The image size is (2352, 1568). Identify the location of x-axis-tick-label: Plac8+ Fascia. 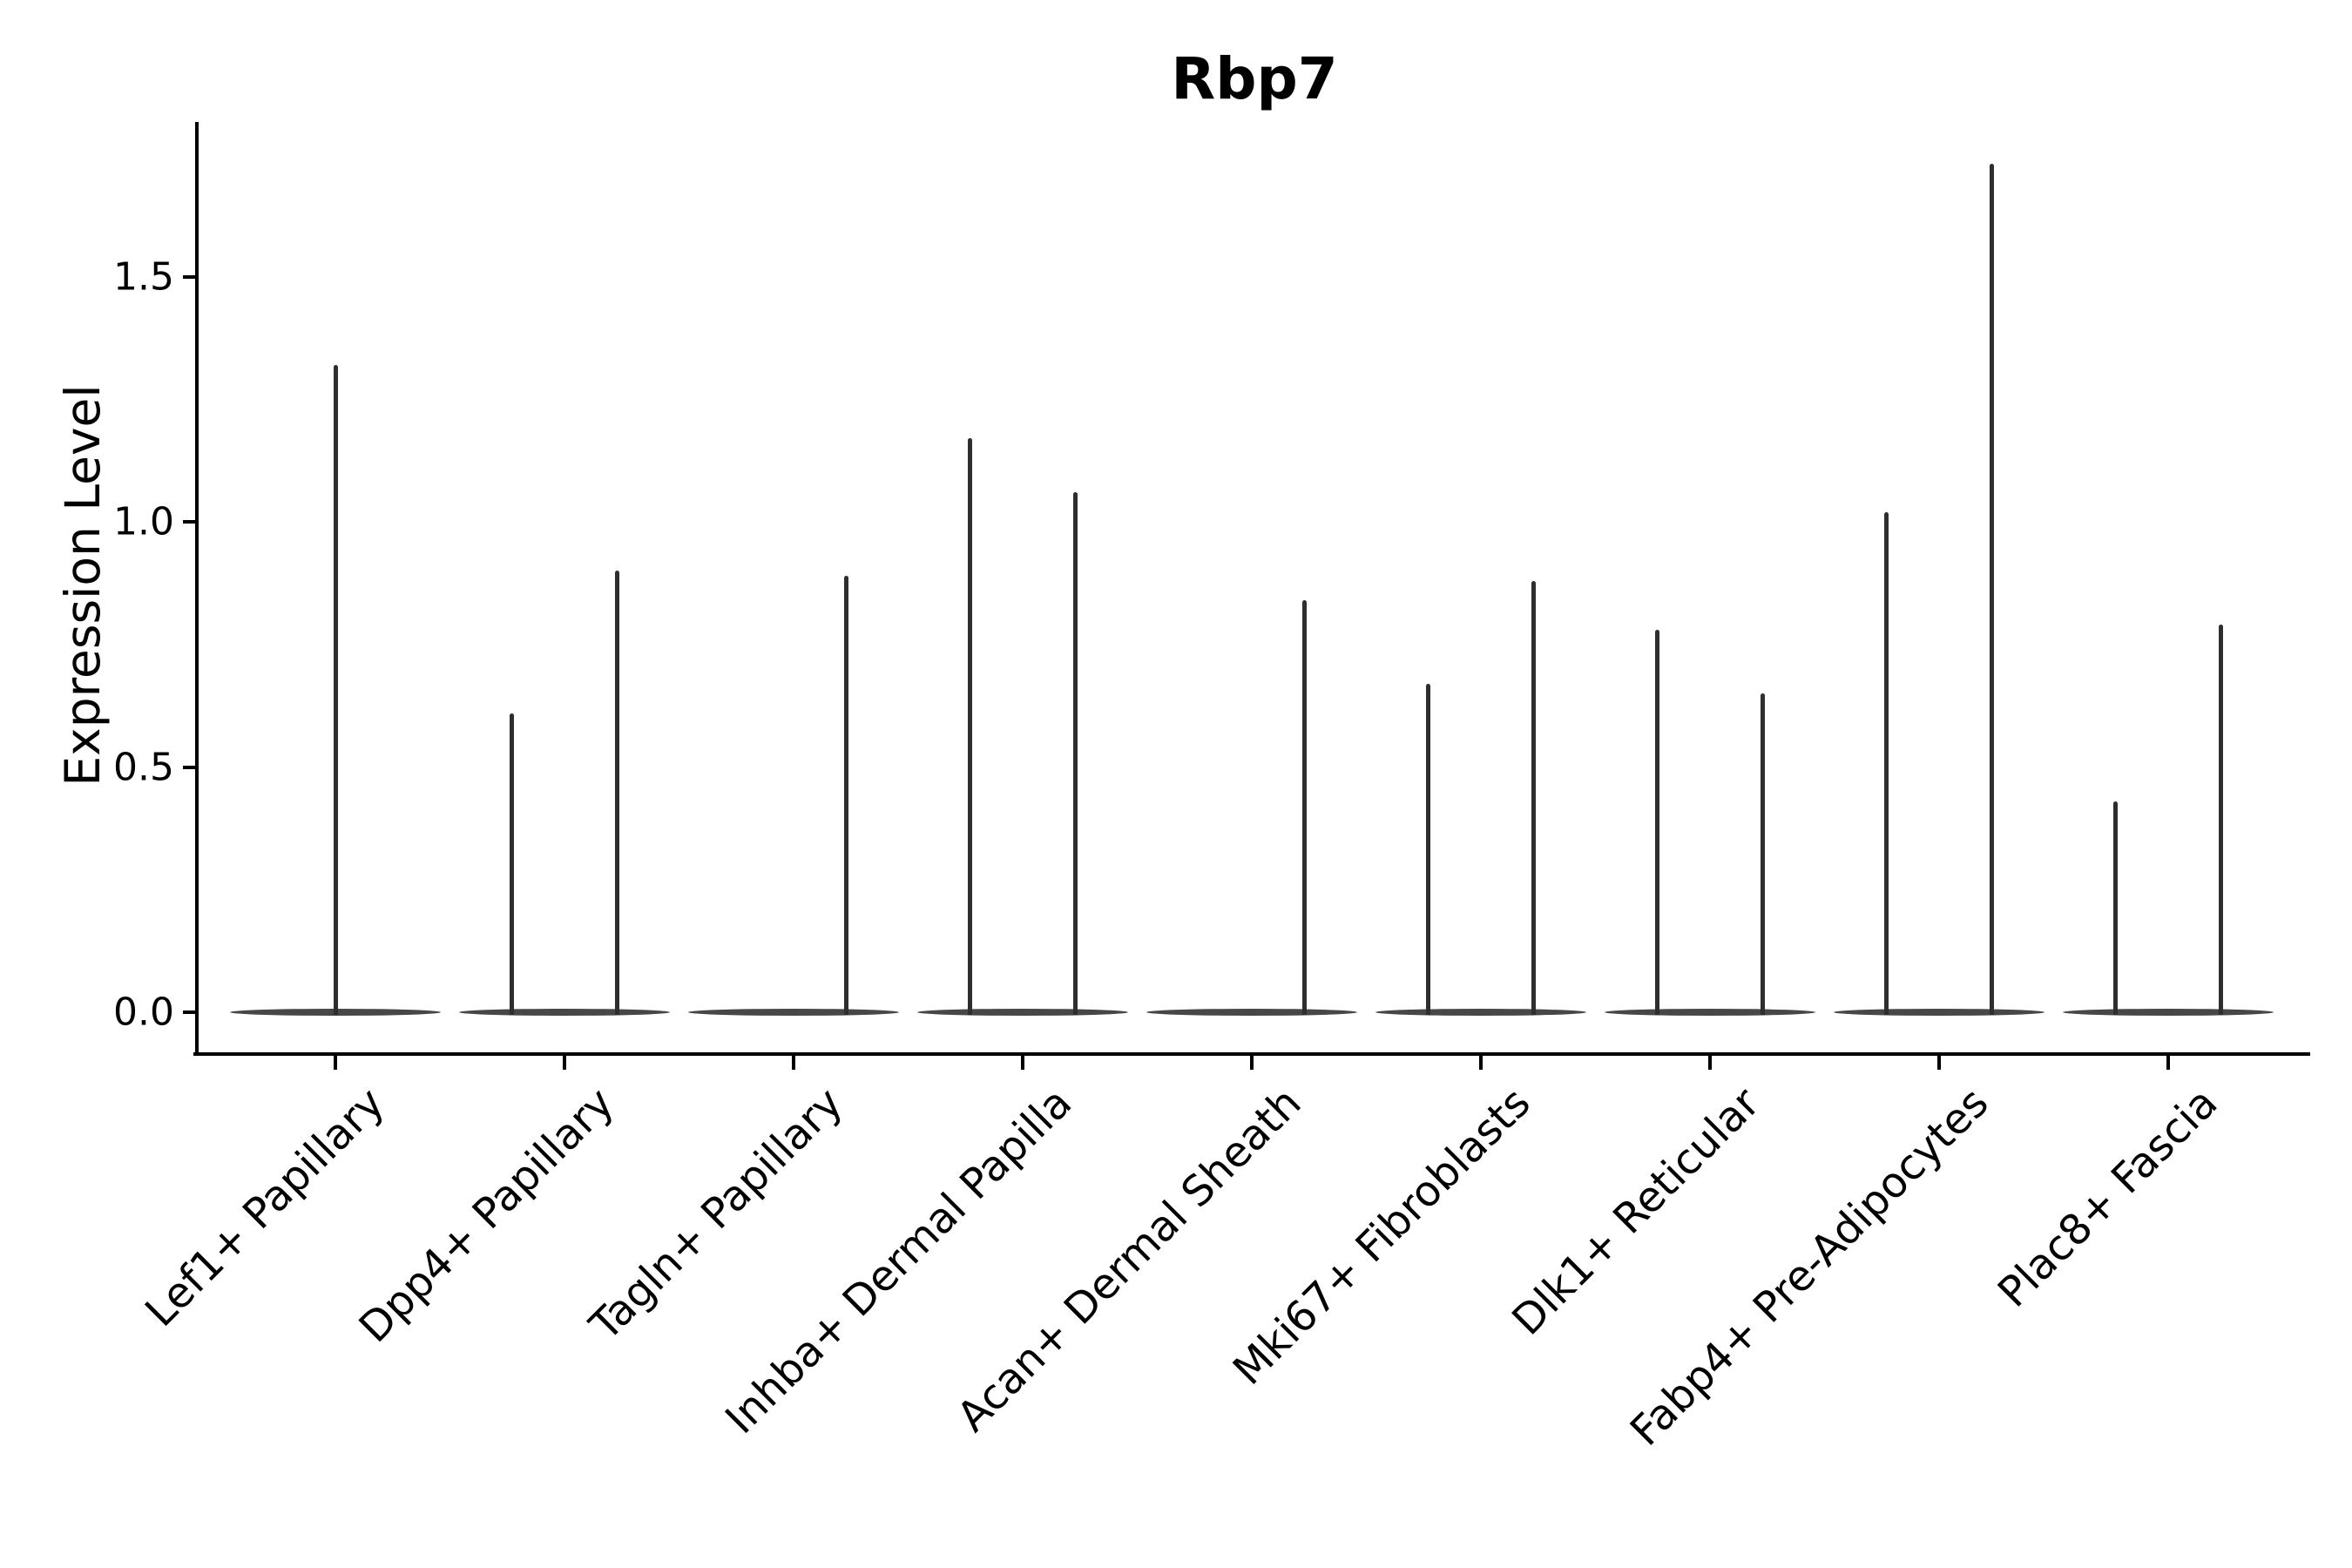
(2108, 1197).